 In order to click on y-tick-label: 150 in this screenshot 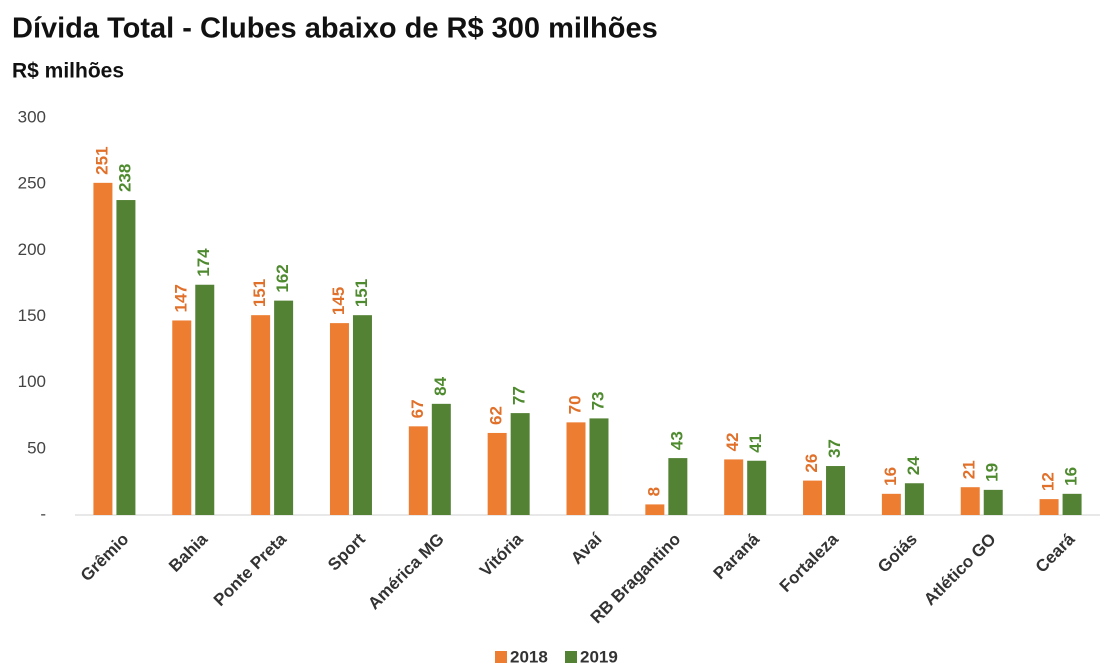, I will do `click(32, 315)`.